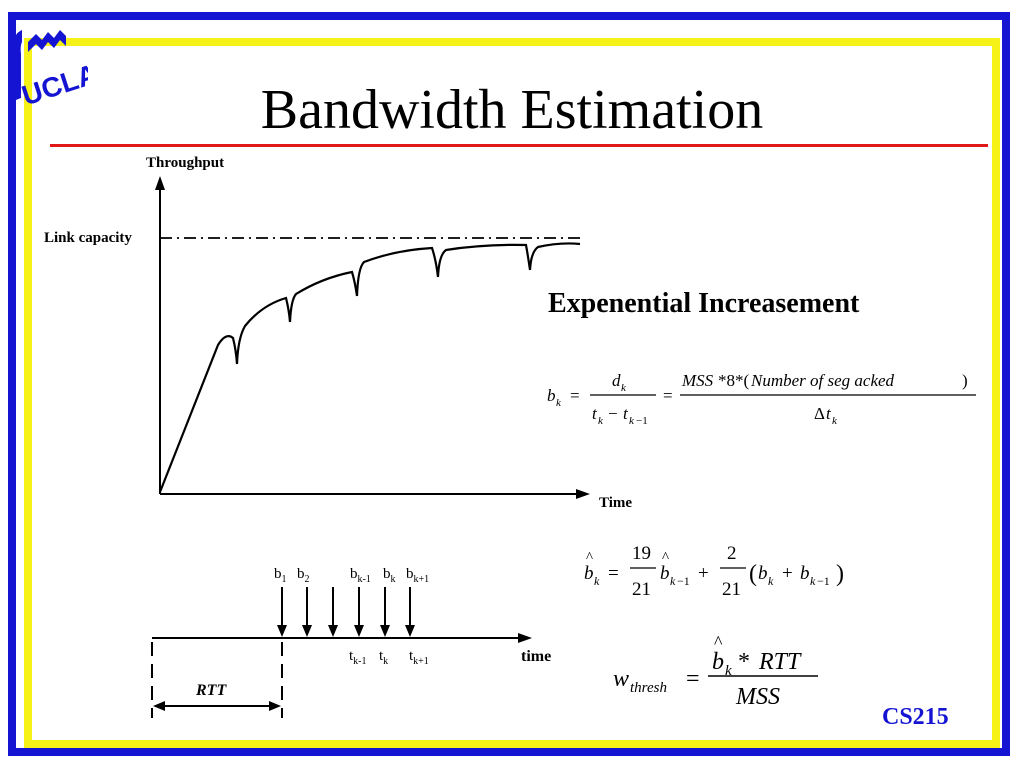  I want to click on time-label-tk+1: tk+1, so click(419, 657).